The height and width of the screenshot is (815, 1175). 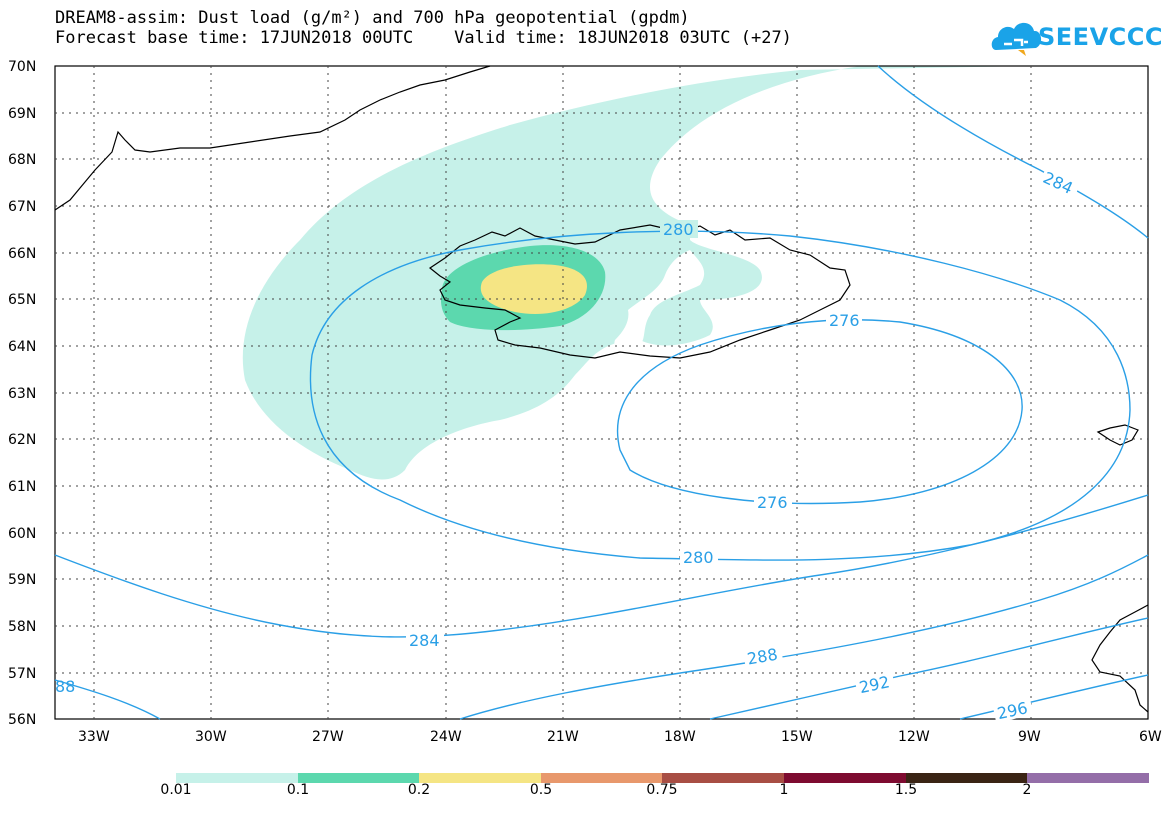 I want to click on lat-label: 58N, so click(x=22, y=627).